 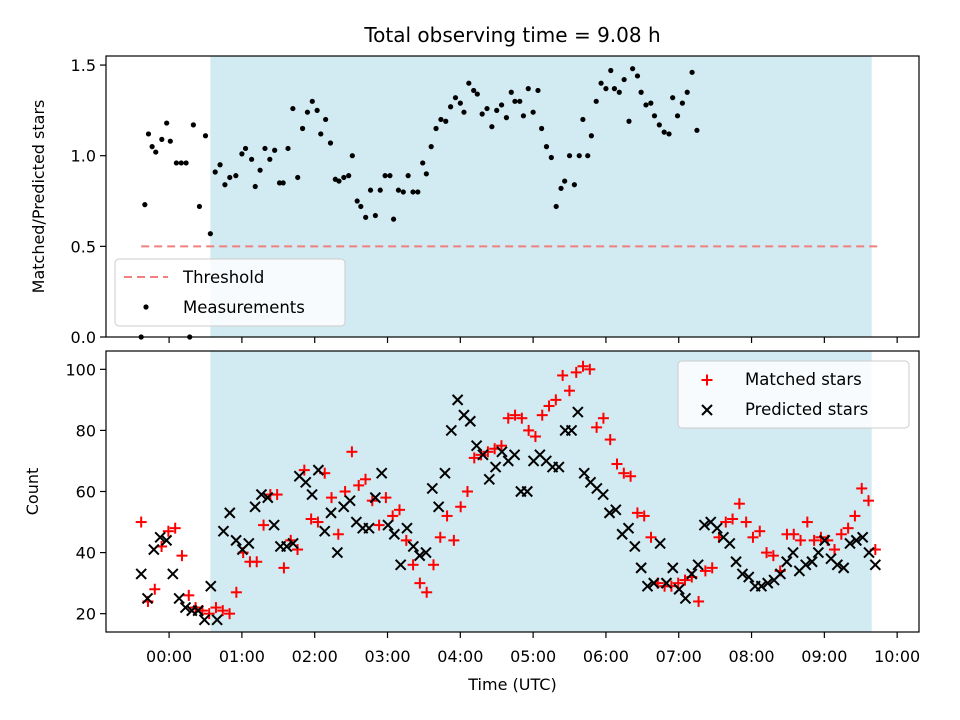 I want to click on x-tick-label: 07:00, so click(x=679, y=656).